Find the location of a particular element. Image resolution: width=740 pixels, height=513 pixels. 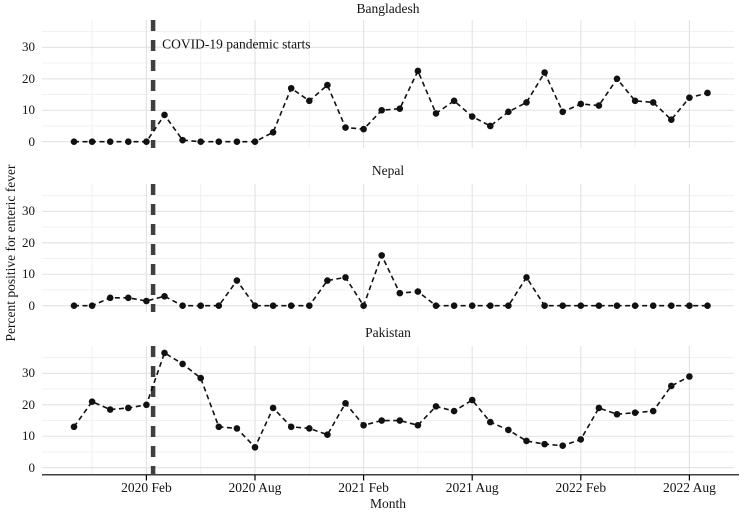

x-tick-label: 2022 Feb is located at coordinates (581, 487).